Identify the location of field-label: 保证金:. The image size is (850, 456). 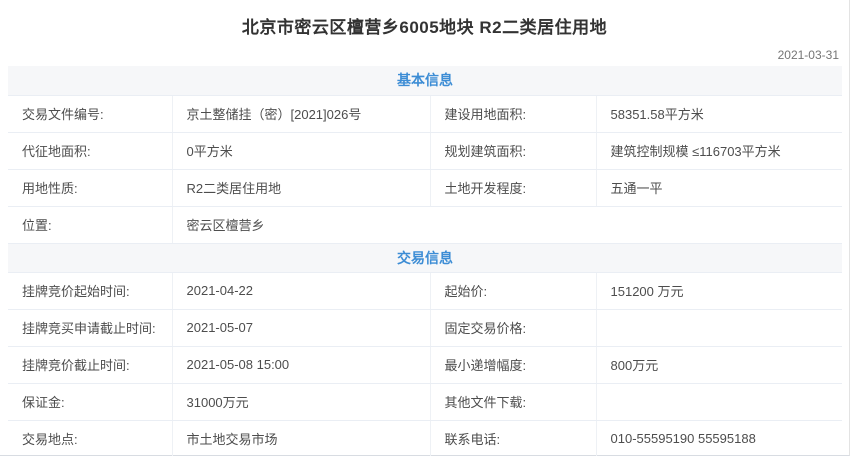
(90, 402).